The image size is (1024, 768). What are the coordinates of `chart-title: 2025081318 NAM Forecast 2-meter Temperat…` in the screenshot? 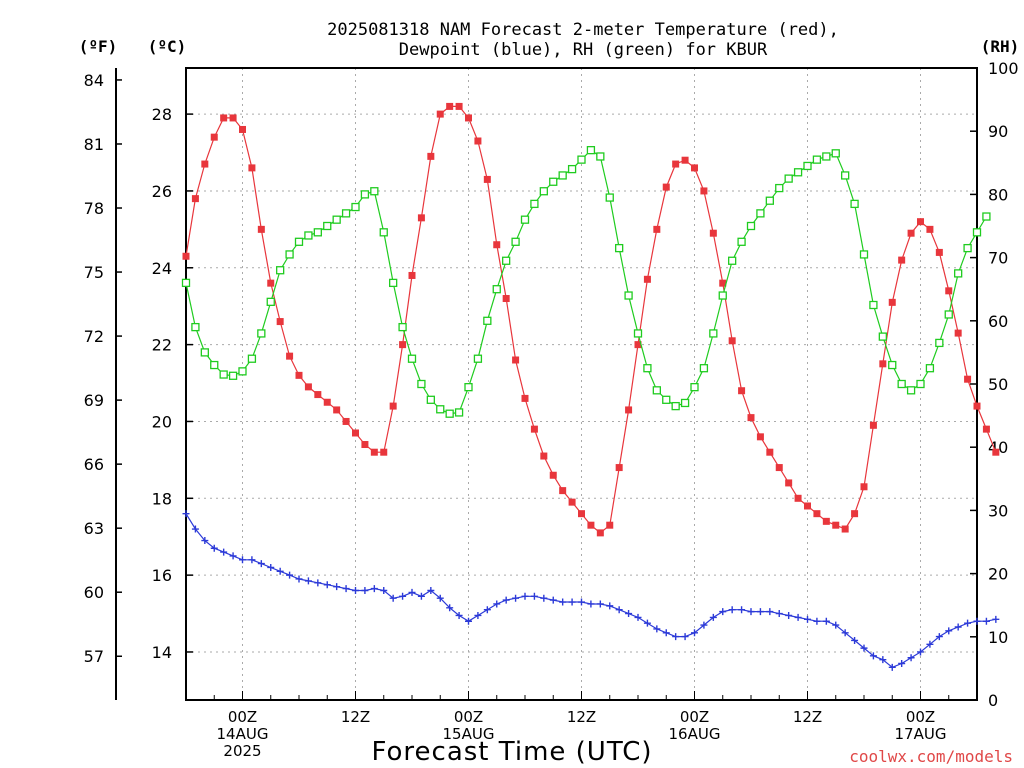 It's located at (583, 40).